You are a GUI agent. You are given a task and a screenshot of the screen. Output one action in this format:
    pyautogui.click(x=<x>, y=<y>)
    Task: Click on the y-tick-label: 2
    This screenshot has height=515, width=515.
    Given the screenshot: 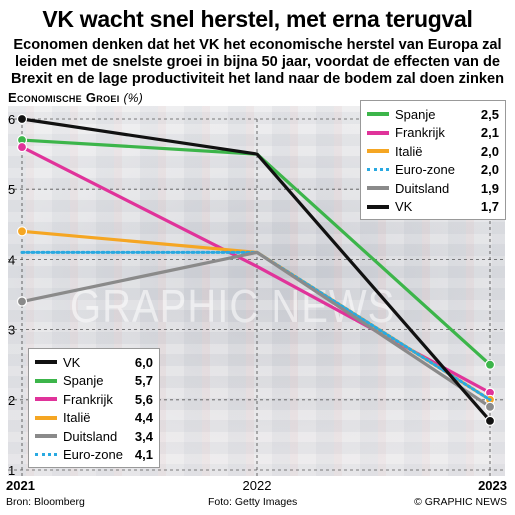 What is the action you would take?
    pyautogui.click(x=11, y=400)
    